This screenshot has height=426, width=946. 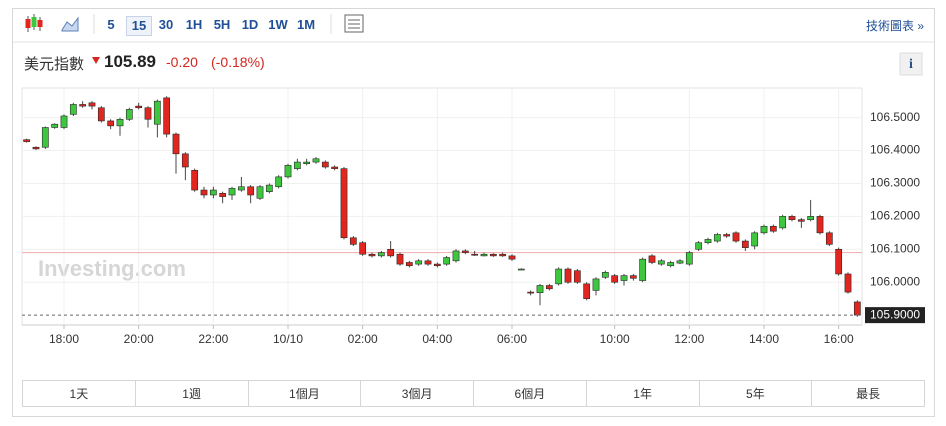 I want to click on interval-button: 5H, so click(x=222, y=24).